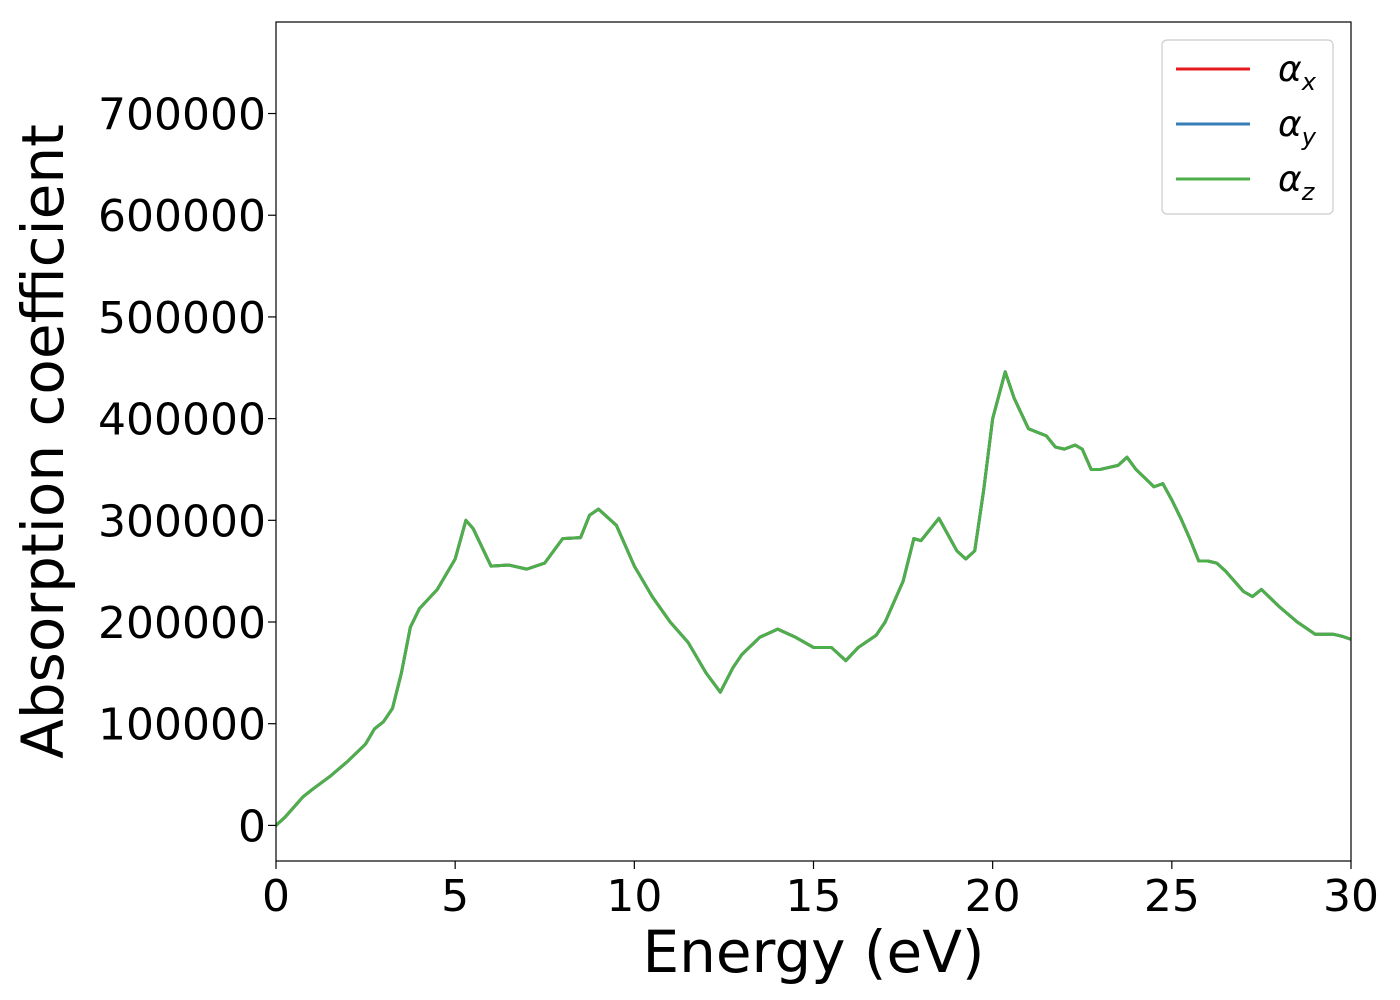 This screenshot has width=1400, height=1000. I want to click on x-tick-label: 10, so click(634, 896).